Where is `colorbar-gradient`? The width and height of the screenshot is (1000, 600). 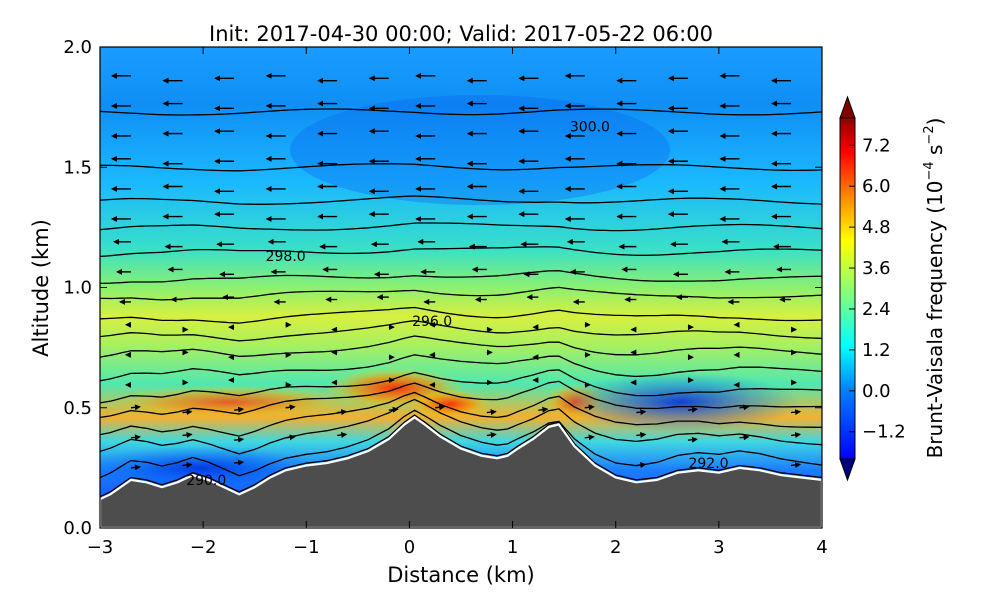
colorbar-gradient is located at coordinates (847, 288).